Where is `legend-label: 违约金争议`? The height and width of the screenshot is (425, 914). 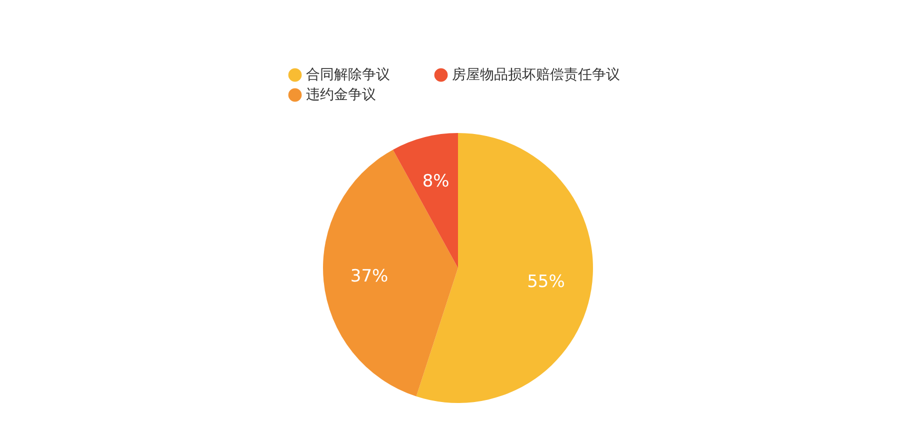
legend-label: 违约金争议 is located at coordinates (341, 95).